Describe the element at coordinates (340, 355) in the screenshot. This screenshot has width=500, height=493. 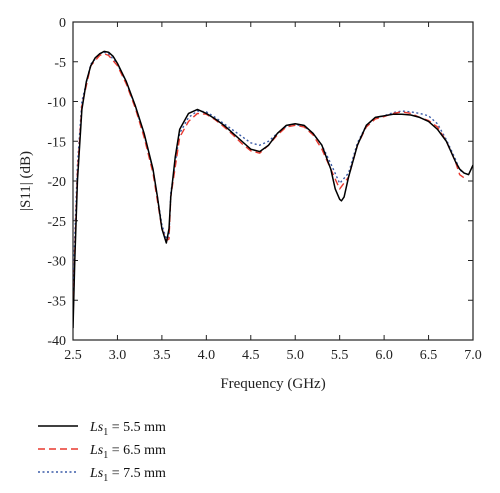
I see `x-tick-label: 5.5` at that location.